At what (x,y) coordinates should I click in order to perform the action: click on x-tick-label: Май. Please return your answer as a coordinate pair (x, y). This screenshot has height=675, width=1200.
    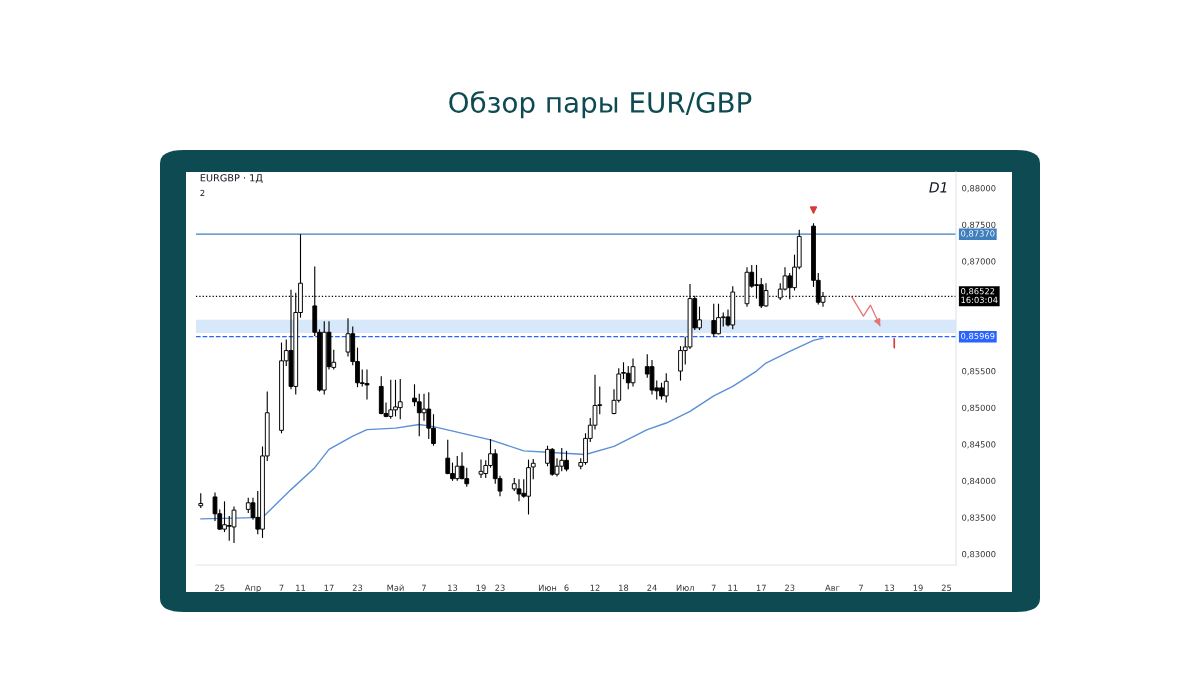
    Looking at the image, I should click on (395, 587).